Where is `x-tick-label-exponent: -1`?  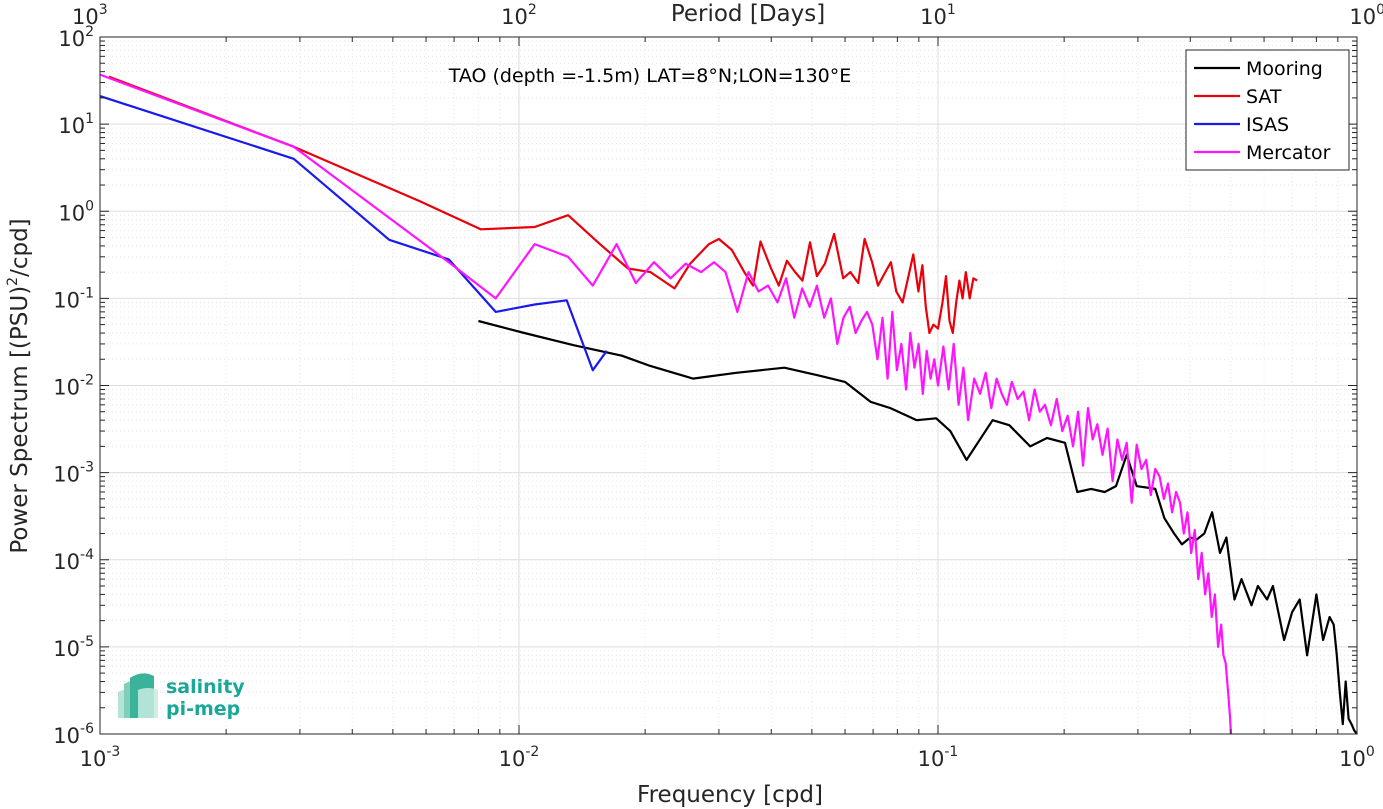 x-tick-label-exponent: -1 is located at coordinates (951, 752).